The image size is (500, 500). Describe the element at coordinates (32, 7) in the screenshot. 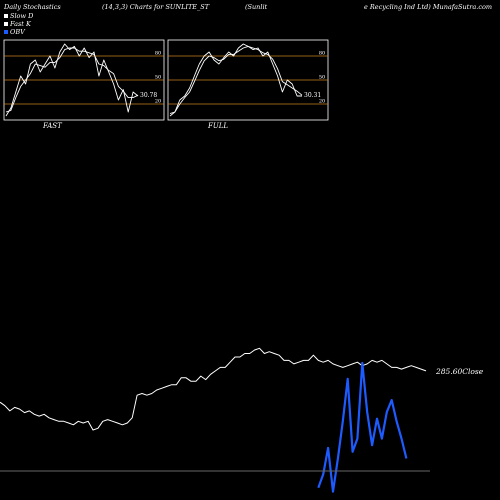

I see `chart-header-left: Daily Stochastics` at that location.